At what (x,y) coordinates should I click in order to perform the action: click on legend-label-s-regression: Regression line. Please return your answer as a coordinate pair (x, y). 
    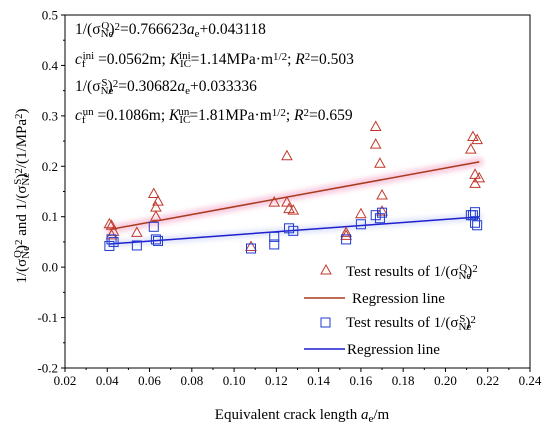
    Looking at the image, I should click on (393, 350).